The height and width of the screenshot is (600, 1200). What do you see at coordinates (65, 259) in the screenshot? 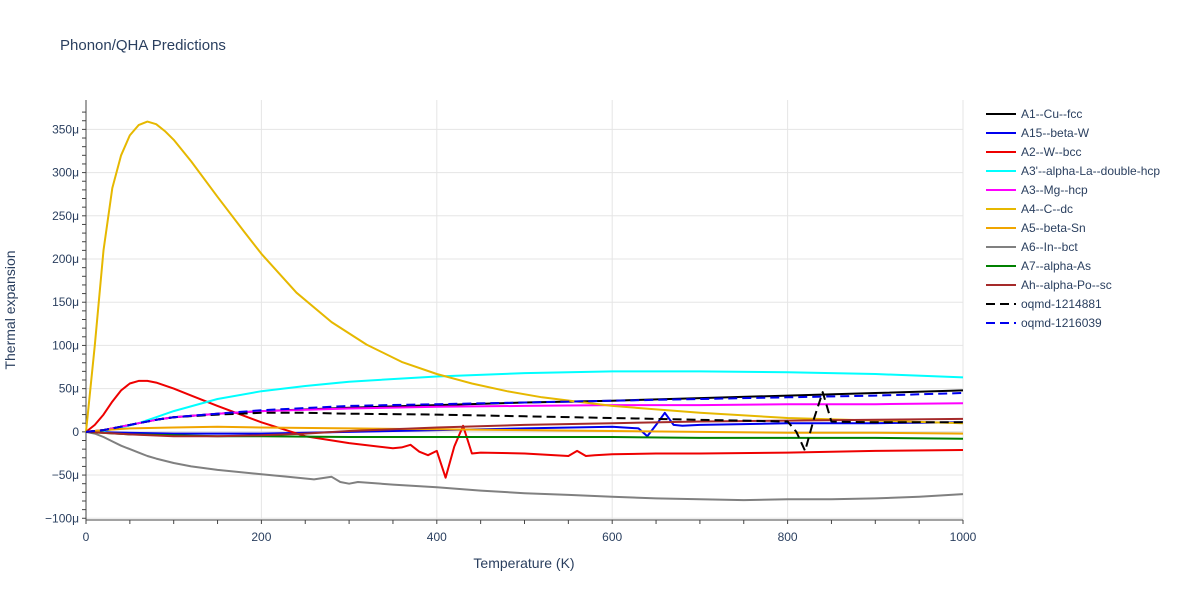
I see `y-tick-label: 200μ` at bounding box center [65, 259].